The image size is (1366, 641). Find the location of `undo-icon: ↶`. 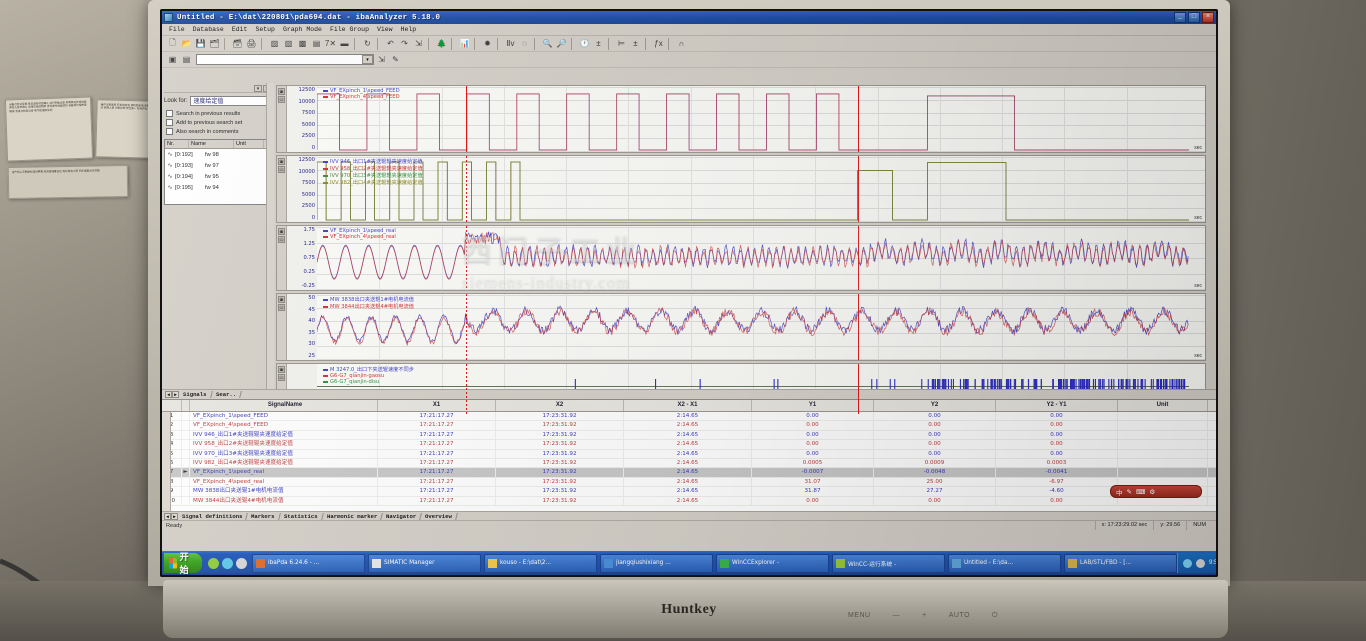

undo-icon: ↶ is located at coordinates (390, 43).